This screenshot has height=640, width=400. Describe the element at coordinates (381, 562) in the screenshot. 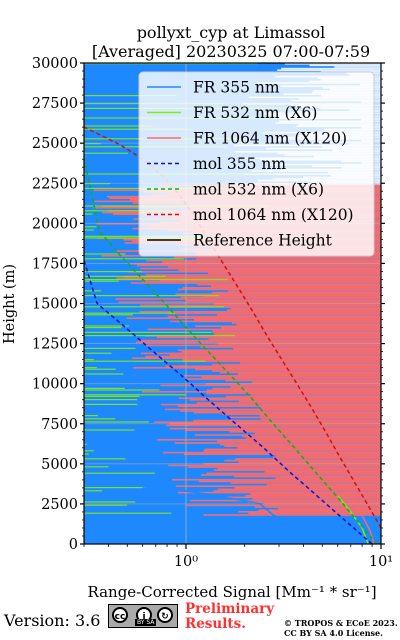

I see `x-tick-label: 10¹` at that location.